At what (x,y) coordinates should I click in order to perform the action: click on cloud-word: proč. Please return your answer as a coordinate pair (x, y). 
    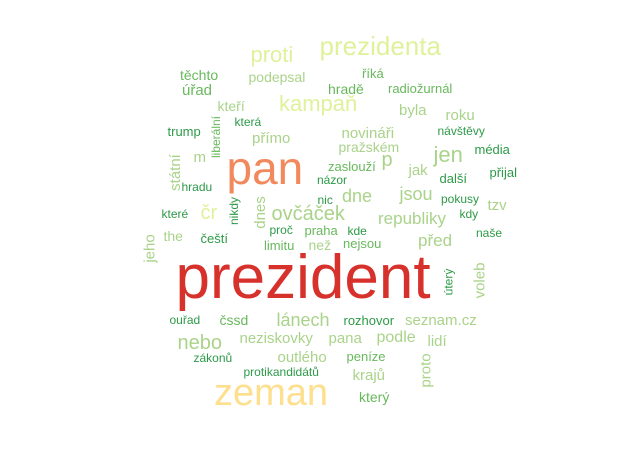
    Looking at the image, I should click on (281, 230).